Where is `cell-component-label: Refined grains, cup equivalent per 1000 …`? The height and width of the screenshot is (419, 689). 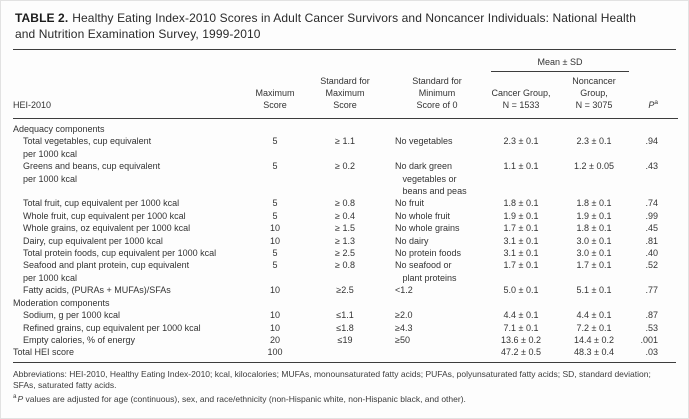
cell-component-label: Refined grains, cup equivalent per 1000 … is located at coordinates (112, 327).